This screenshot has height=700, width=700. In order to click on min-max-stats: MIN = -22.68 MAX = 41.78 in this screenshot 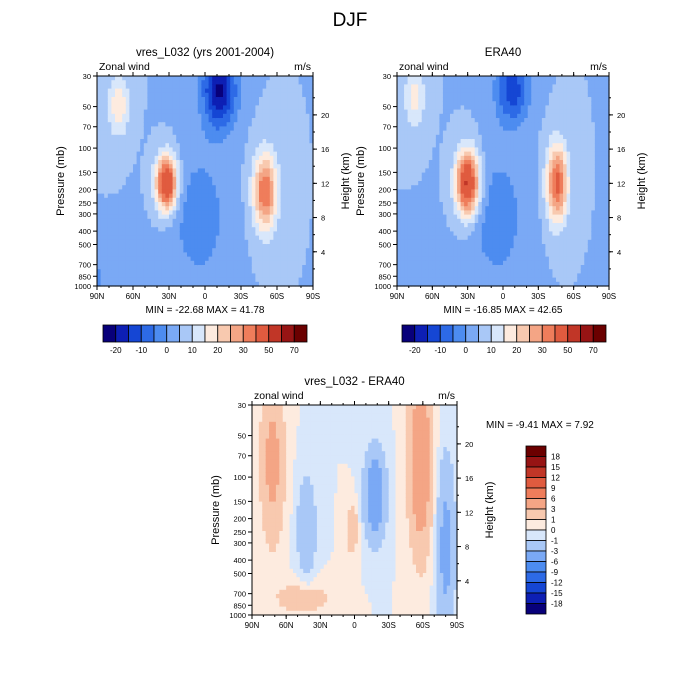, I will do `click(205, 310)`.